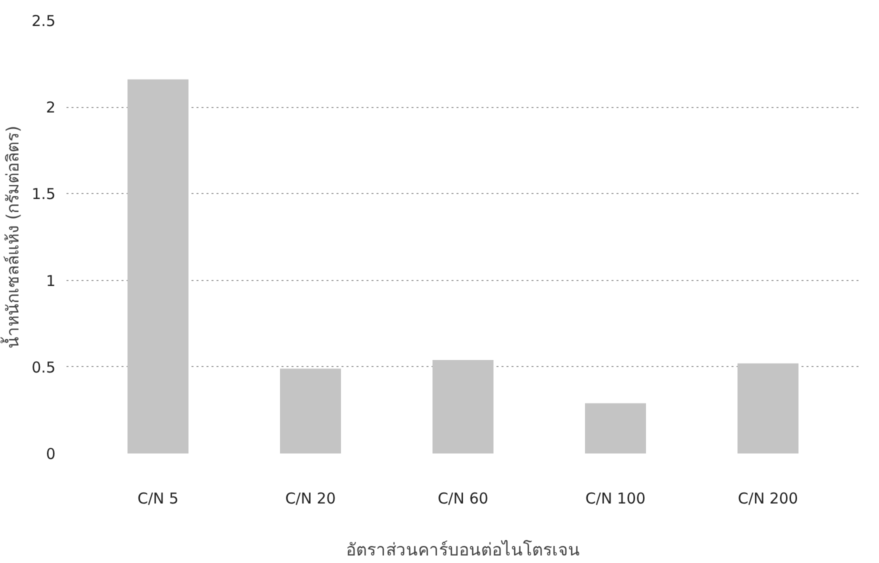 This screenshot has height=563, width=879. I want to click on x-tick-label: C/N 5, so click(158, 499).